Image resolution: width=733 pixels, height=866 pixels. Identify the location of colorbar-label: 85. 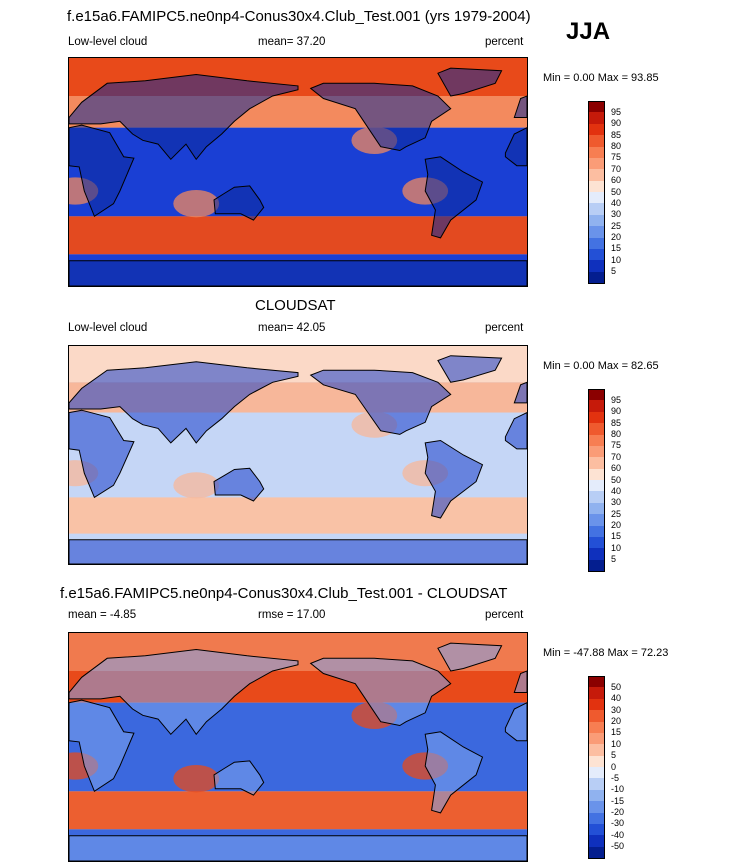
(616, 134).